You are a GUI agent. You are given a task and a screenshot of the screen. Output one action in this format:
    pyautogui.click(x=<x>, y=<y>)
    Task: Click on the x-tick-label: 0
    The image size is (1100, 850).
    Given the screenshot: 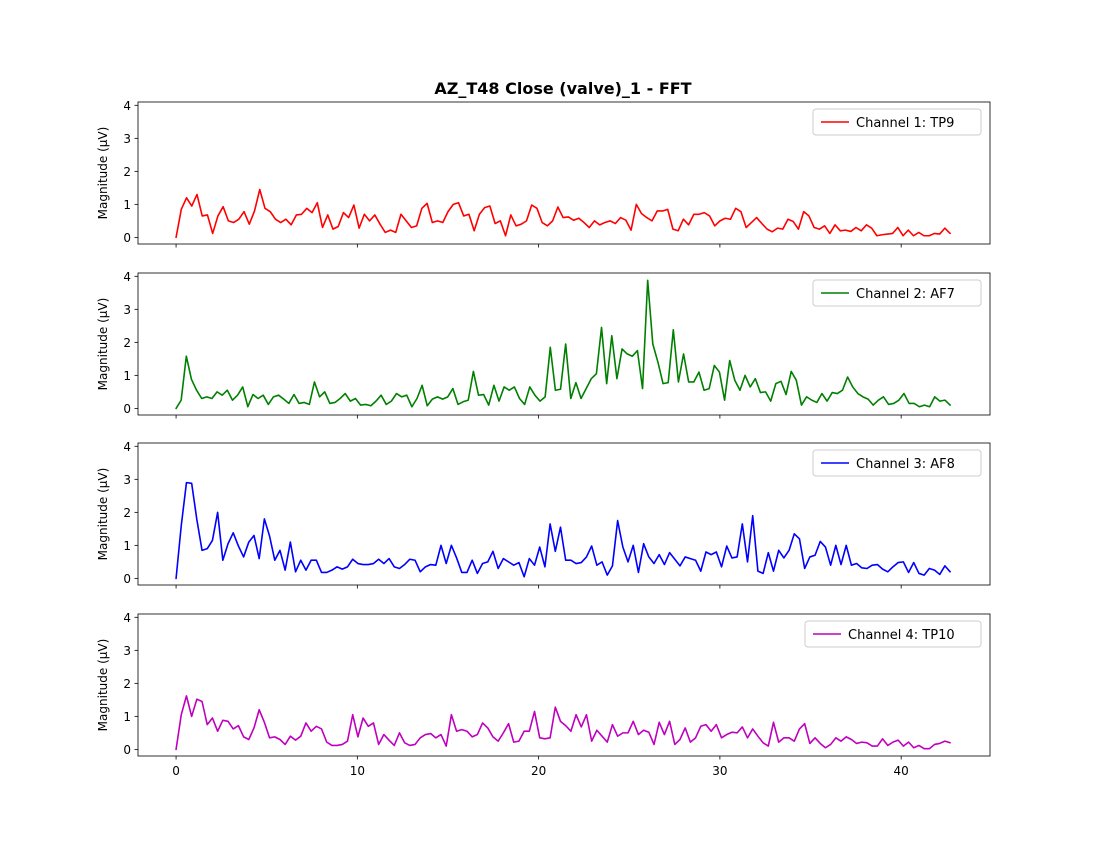 What is the action you would take?
    pyautogui.click(x=176, y=771)
    